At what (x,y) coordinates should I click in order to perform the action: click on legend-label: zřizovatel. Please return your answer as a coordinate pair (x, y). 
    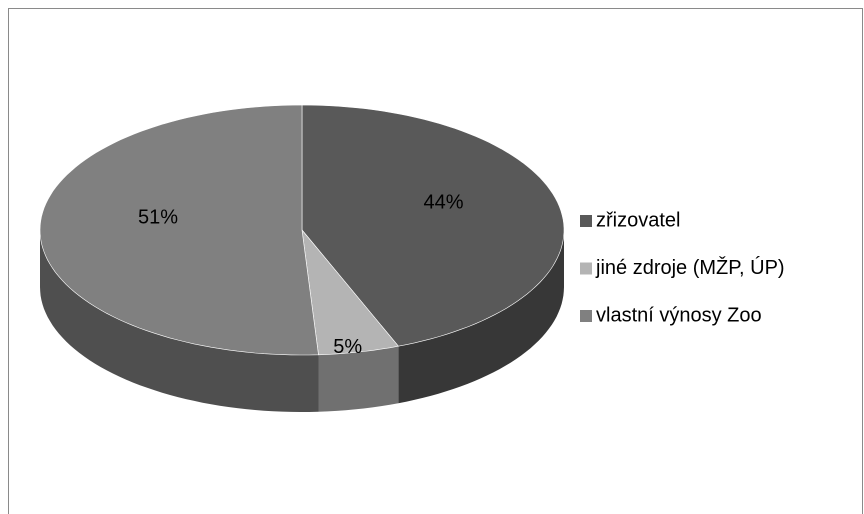
    Looking at the image, I should click on (638, 220).